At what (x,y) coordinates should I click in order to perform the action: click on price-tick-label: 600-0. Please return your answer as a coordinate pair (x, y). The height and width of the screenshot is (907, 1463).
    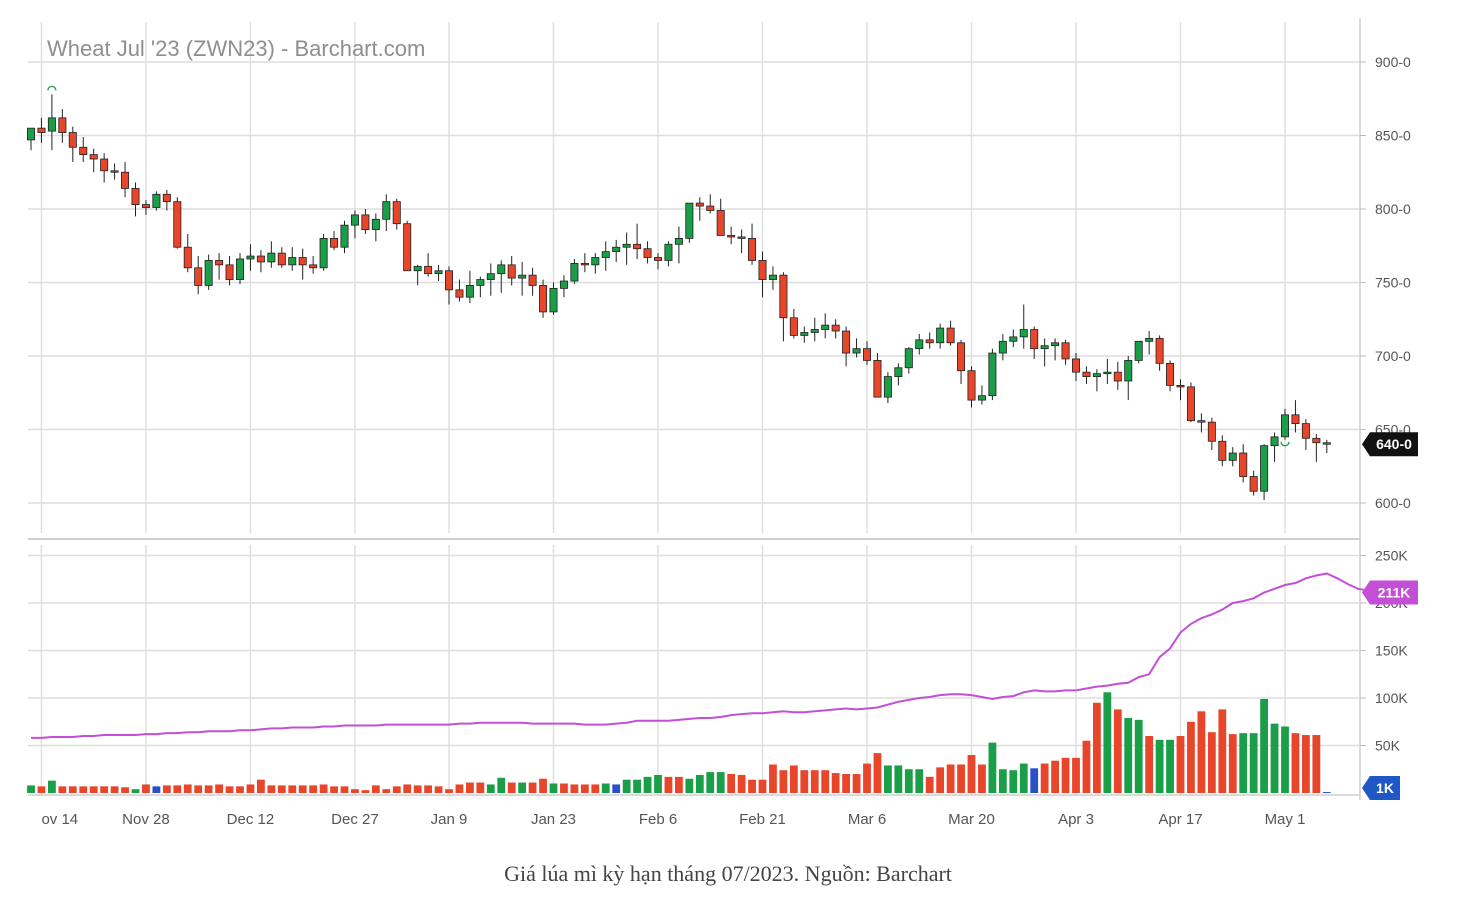
    Looking at the image, I should click on (1393, 503).